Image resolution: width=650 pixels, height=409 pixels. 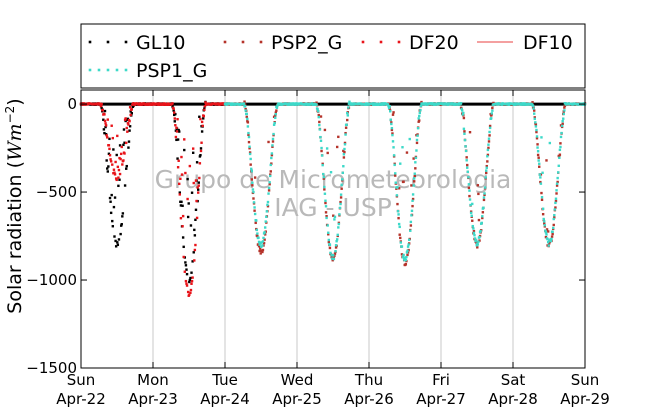 What do you see at coordinates (10, 115) in the screenshot?
I see `y-axis-label-exponent: −2` at bounding box center [10, 115].